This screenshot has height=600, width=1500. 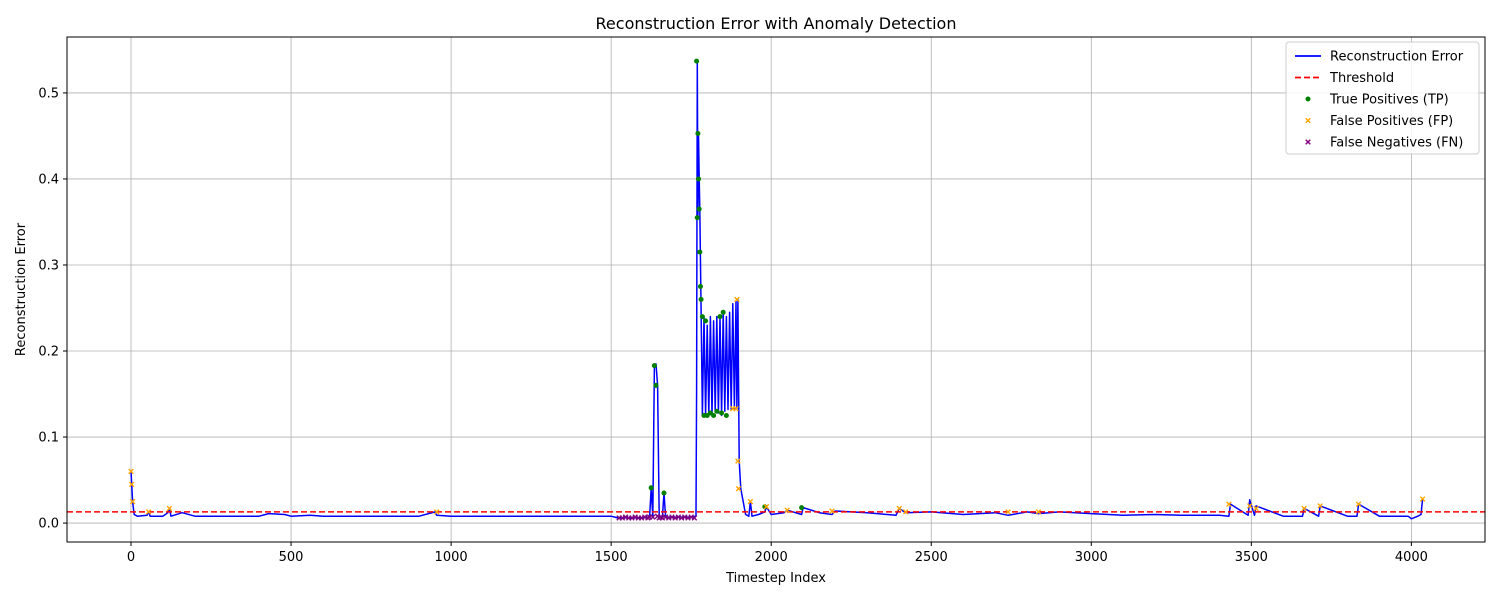 I want to click on legend-label: True Positives (TP), so click(x=1389, y=100).